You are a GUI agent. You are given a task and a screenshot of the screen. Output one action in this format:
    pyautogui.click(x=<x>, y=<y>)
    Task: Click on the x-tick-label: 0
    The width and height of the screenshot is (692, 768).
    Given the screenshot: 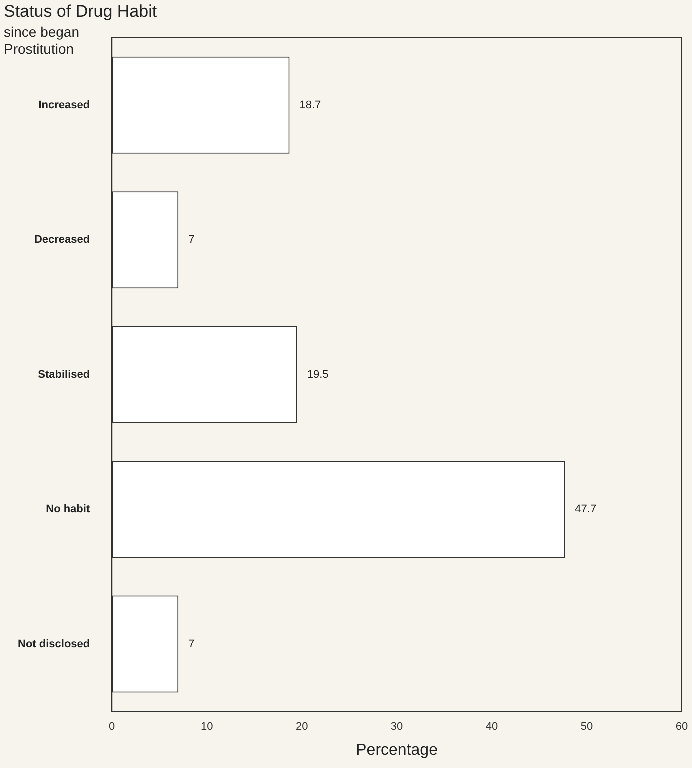 What is the action you would take?
    pyautogui.click(x=112, y=727)
    